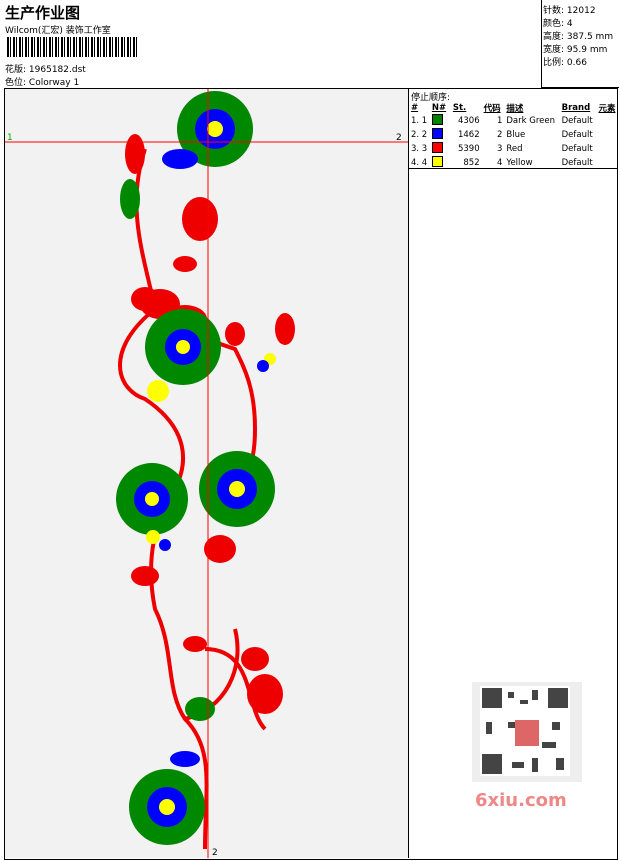  I want to click on stat: 宽度: 95.9 mm, so click(578, 50).